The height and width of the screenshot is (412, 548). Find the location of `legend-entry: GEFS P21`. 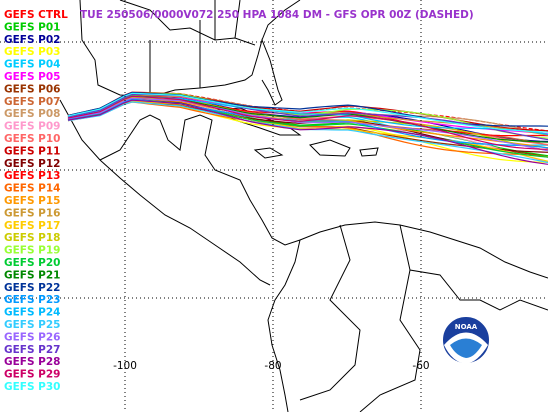

legend-entry: GEFS P21 is located at coordinates (32, 275).